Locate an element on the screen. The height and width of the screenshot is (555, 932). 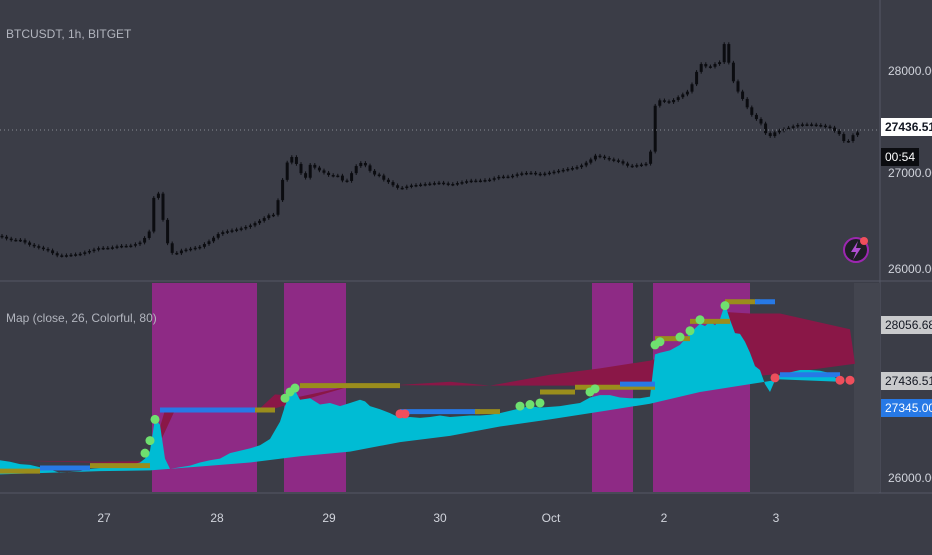
price-axis-label: 27000.00 is located at coordinates (910, 173).